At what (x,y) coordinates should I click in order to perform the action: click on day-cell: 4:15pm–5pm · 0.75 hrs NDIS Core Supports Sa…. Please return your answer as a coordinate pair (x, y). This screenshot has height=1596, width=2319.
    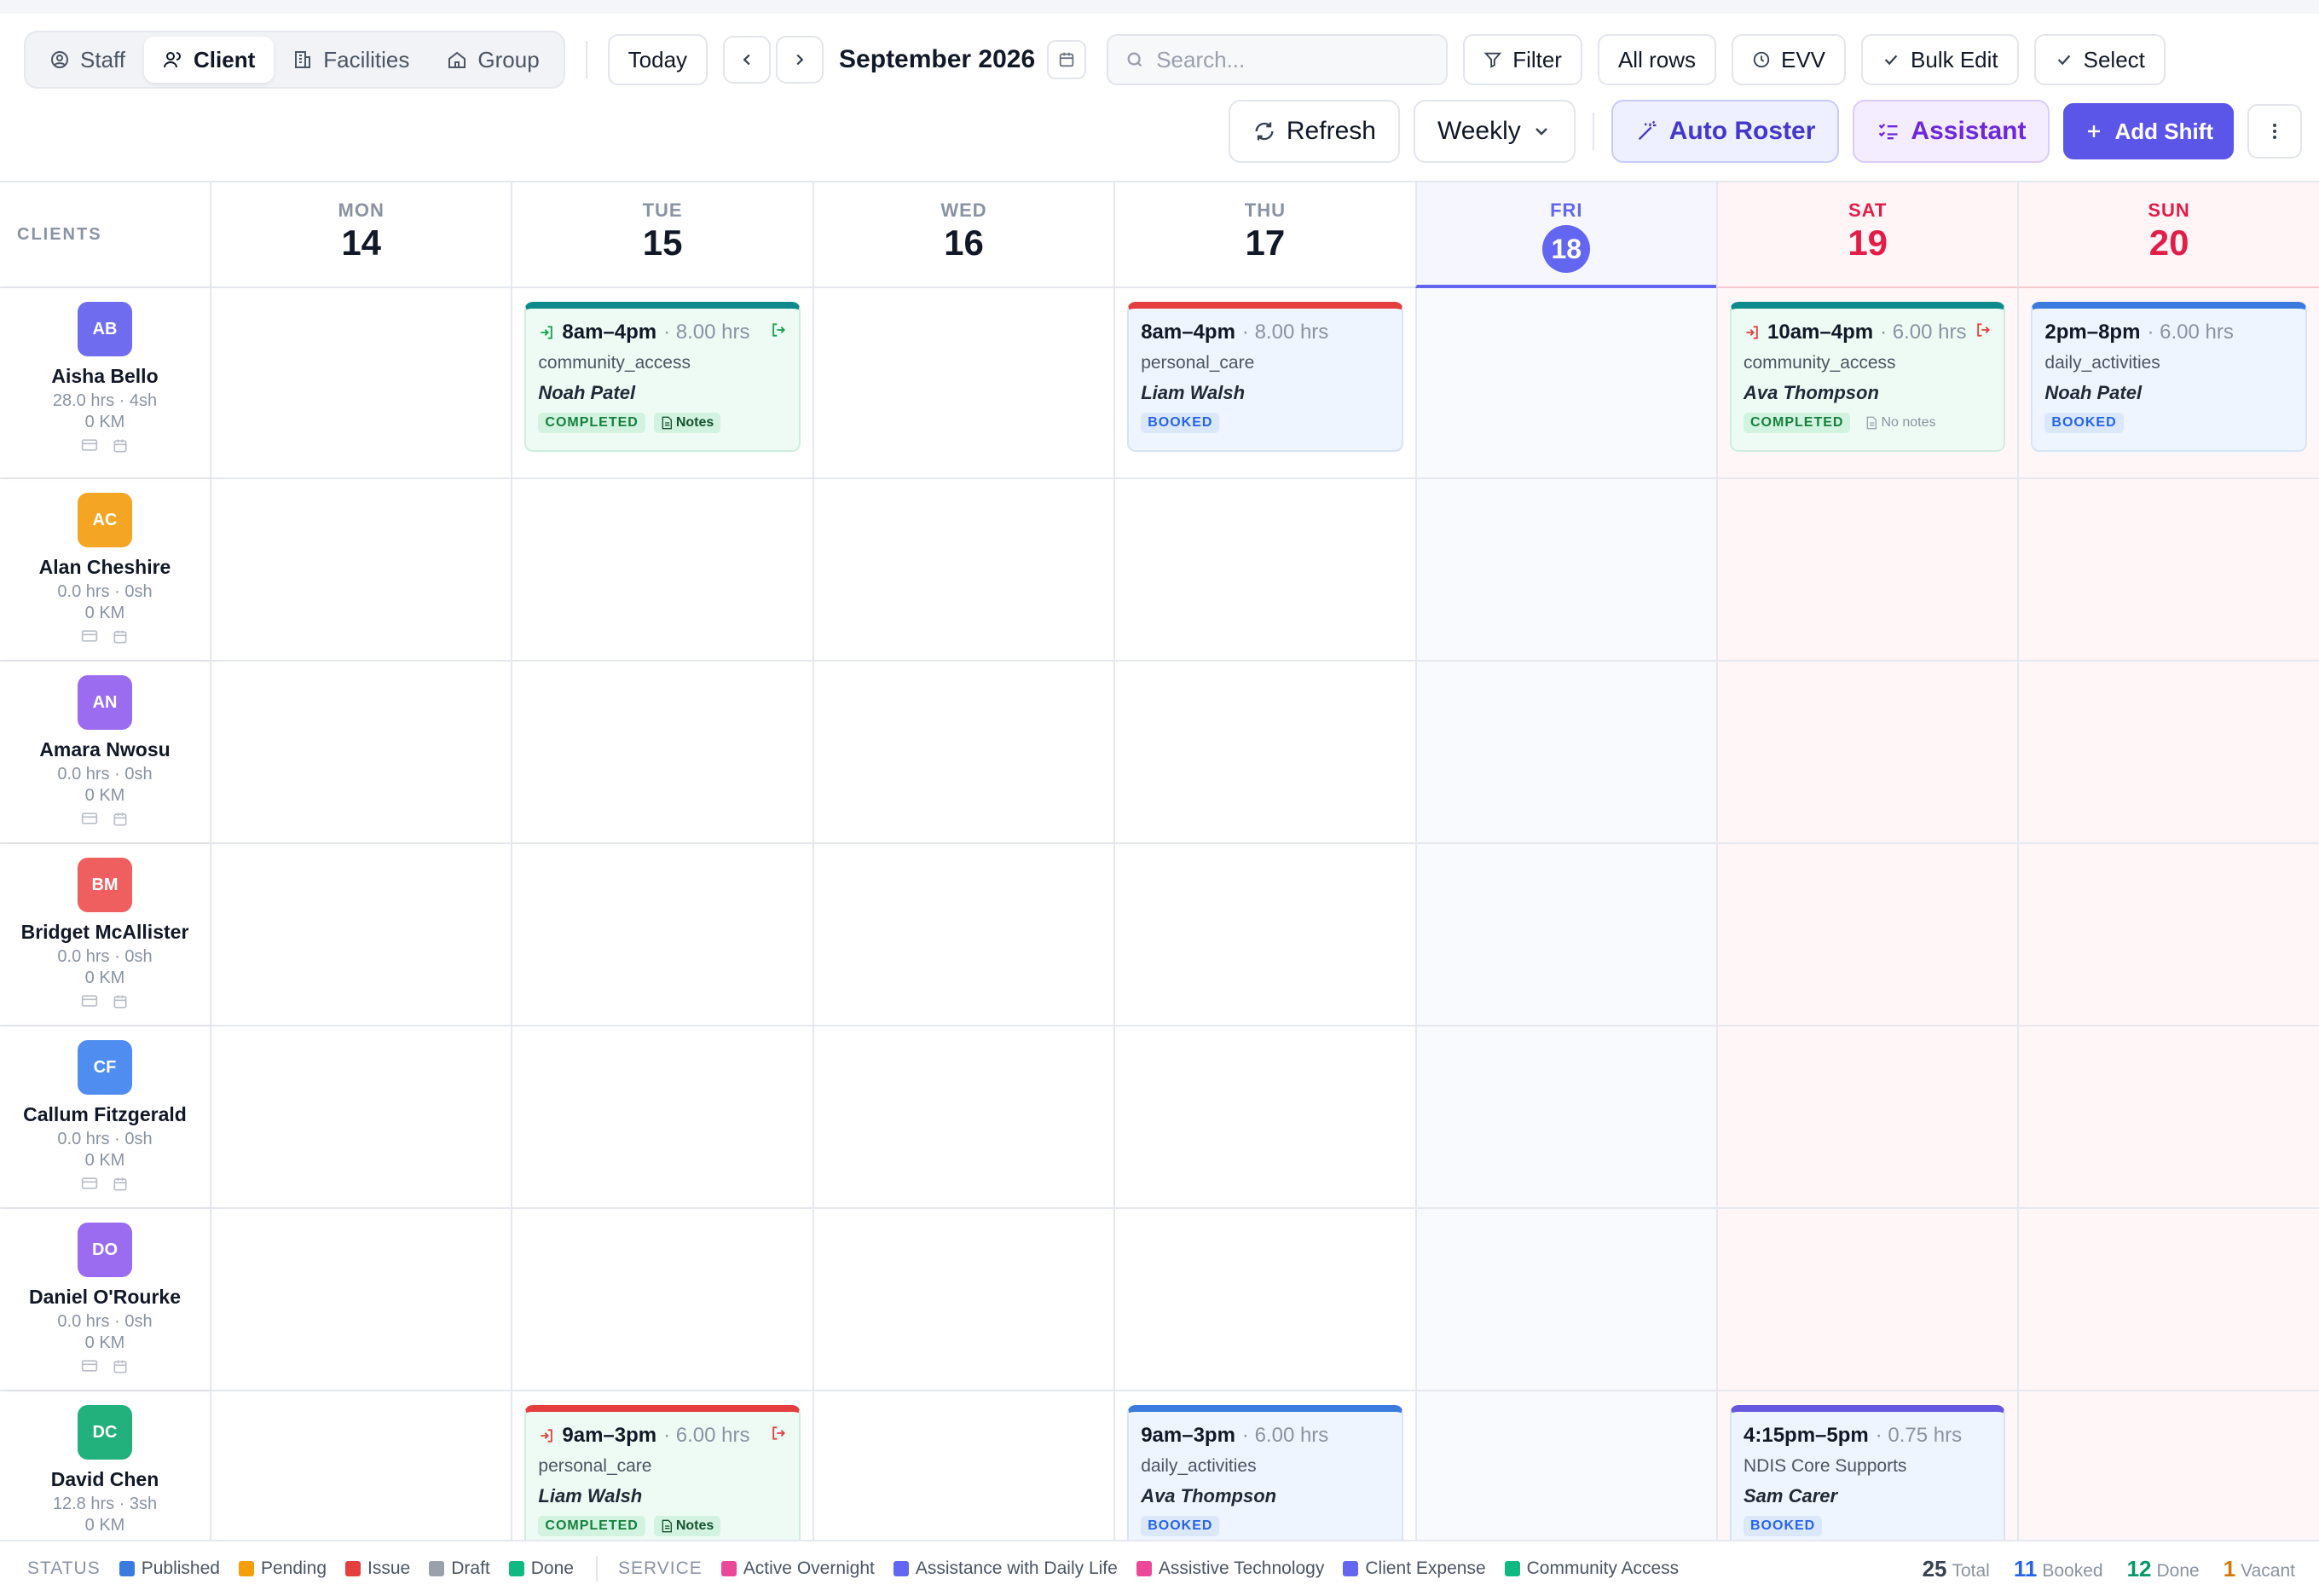
    Looking at the image, I should click on (1867, 1465).